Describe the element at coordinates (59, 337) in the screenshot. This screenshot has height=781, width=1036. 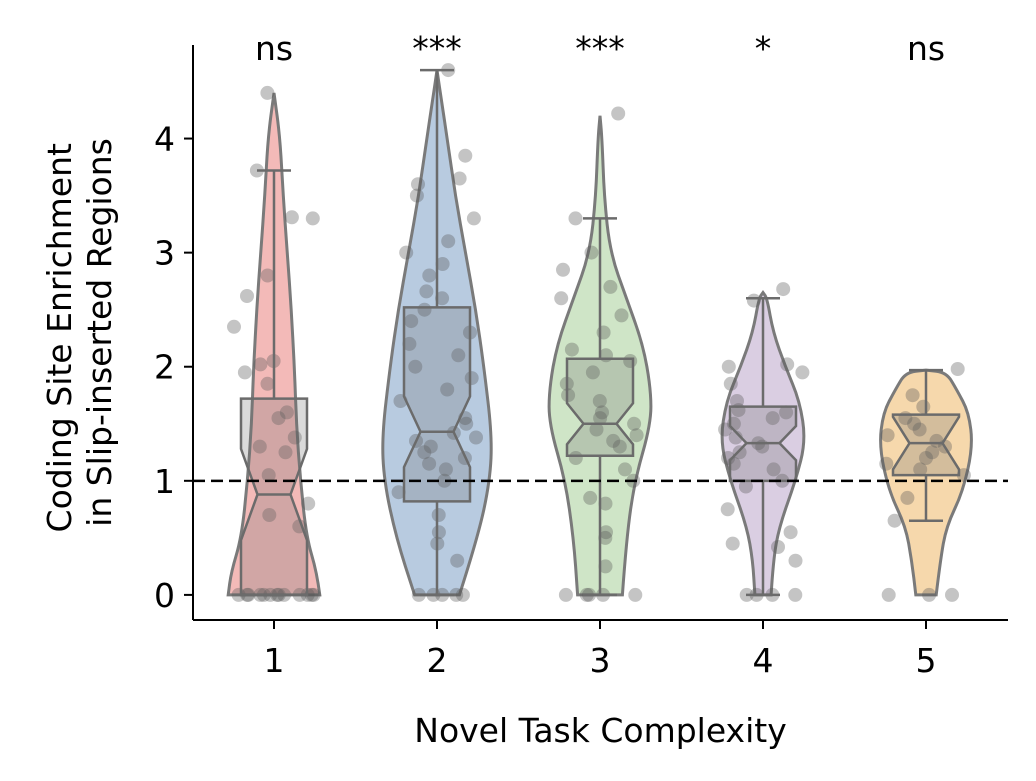
I see `y-axis-label-line-1: Coding Site Enrichment` at that location.